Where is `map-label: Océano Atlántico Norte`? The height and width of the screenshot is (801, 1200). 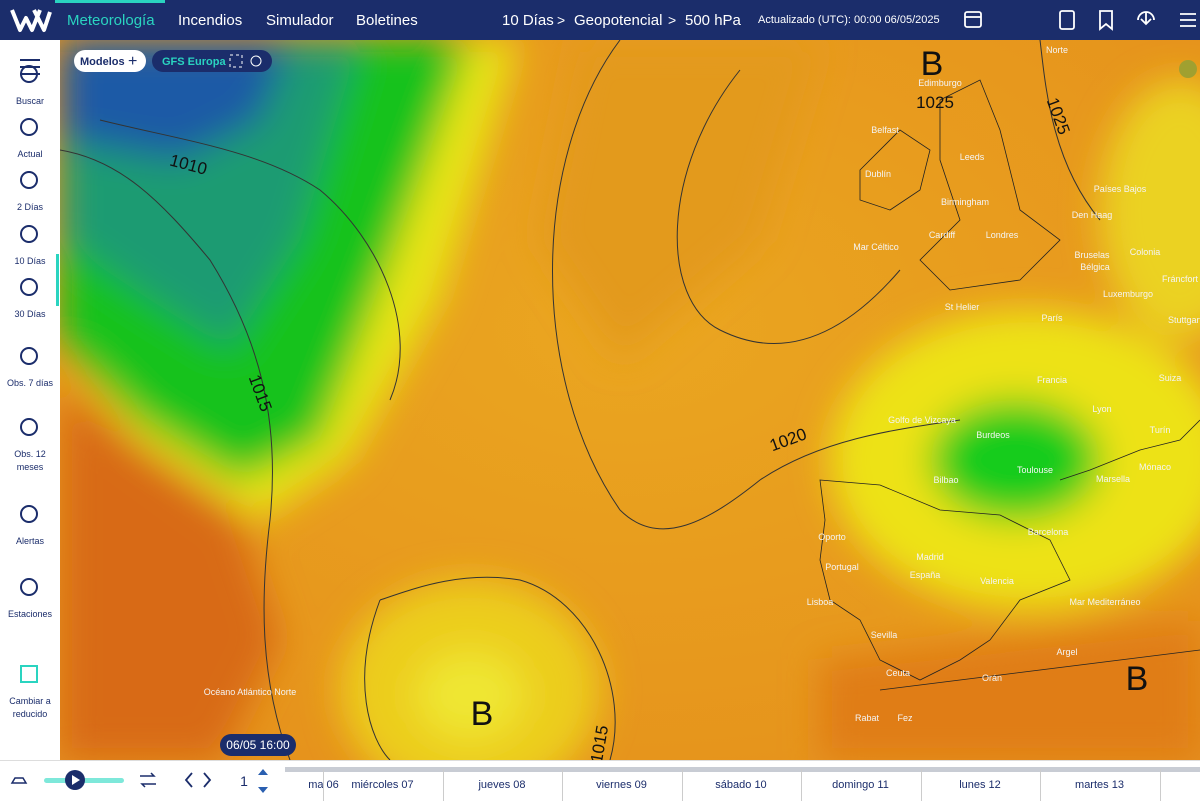
map-label: Océano Atlántico Norte is located at coordinates (250, 692).